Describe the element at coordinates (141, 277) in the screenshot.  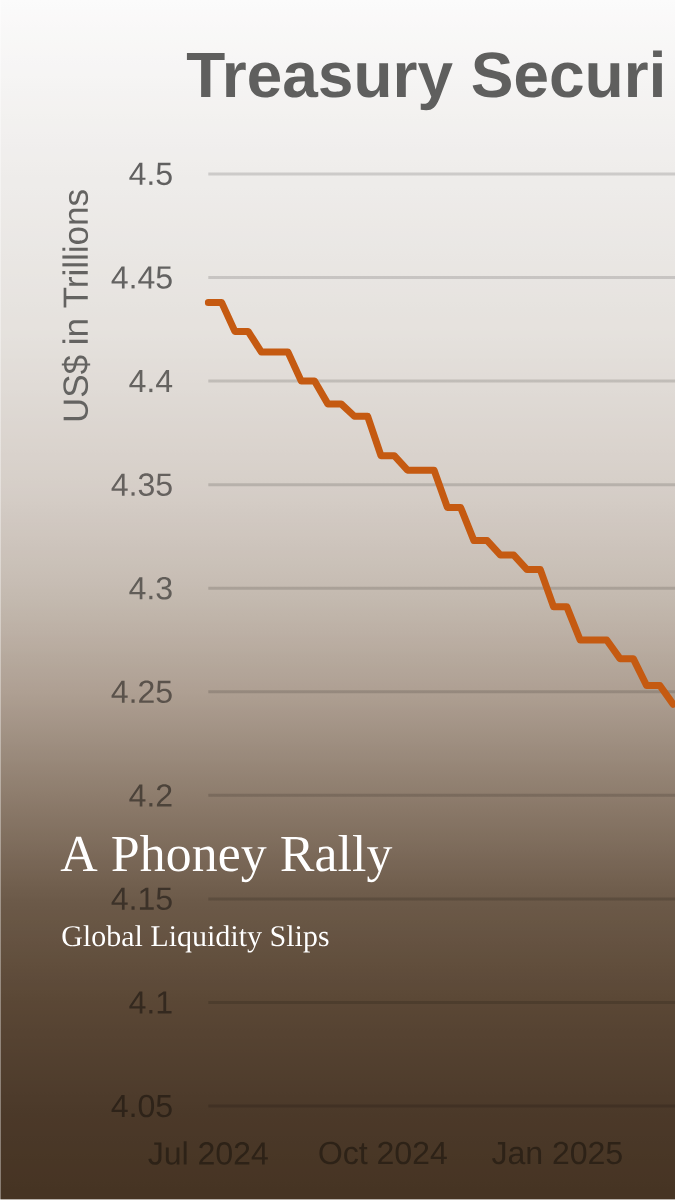
I see `y-tick-label: 4.45` at that location.